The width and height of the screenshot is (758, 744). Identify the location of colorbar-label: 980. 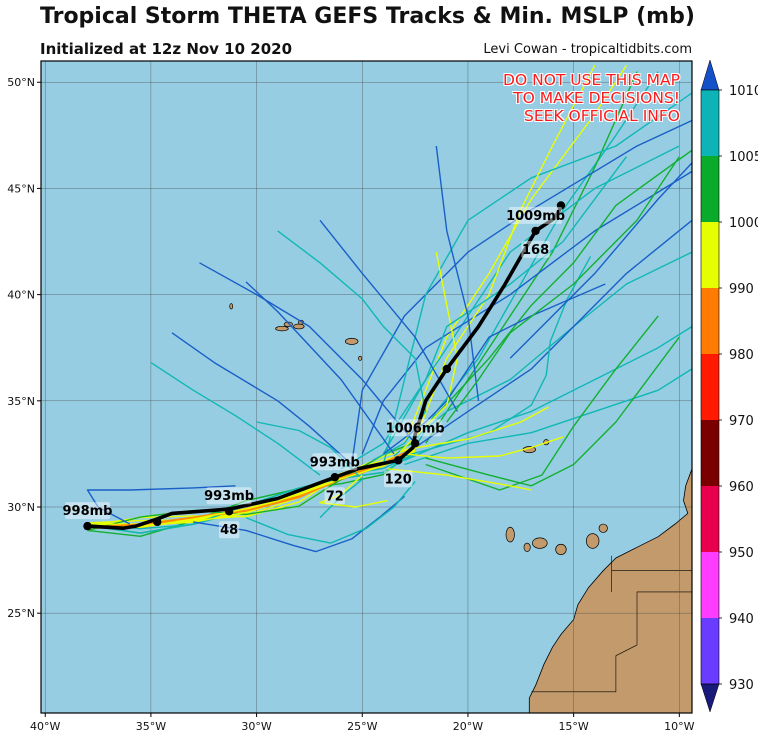
(741, 355).